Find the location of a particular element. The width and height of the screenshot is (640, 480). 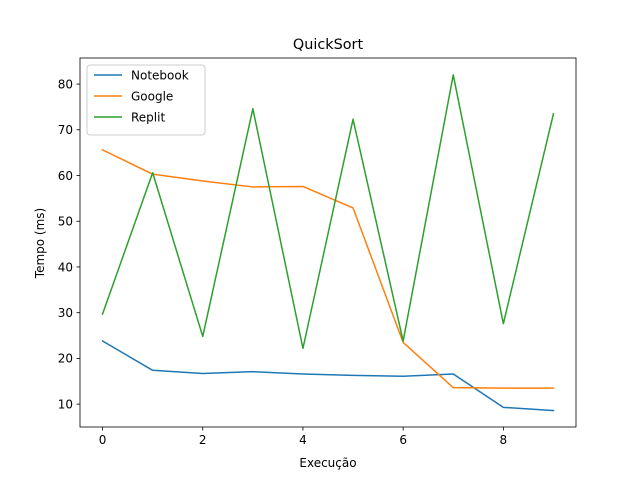

y-tick-label: 50 is located at coordinates (65, 222).